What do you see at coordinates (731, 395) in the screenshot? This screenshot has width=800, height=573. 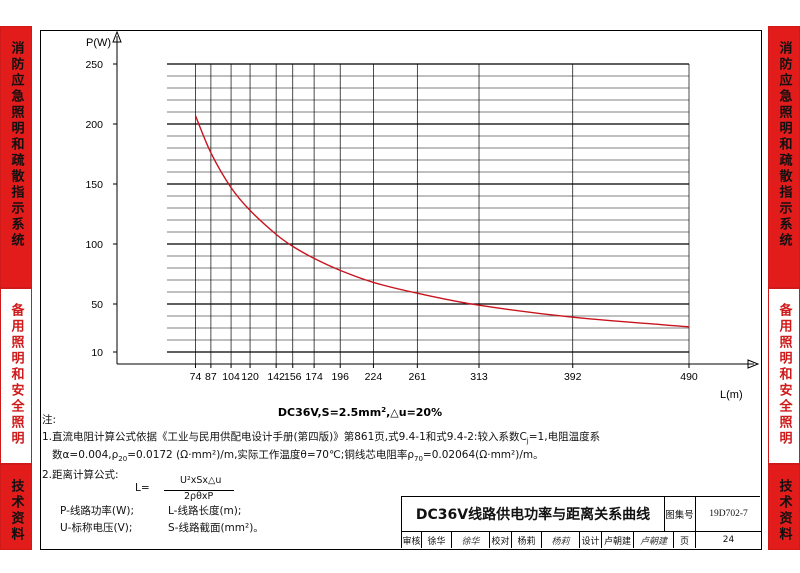 I see `x-axis-label: L(m)` at bounding box center [731, 395].